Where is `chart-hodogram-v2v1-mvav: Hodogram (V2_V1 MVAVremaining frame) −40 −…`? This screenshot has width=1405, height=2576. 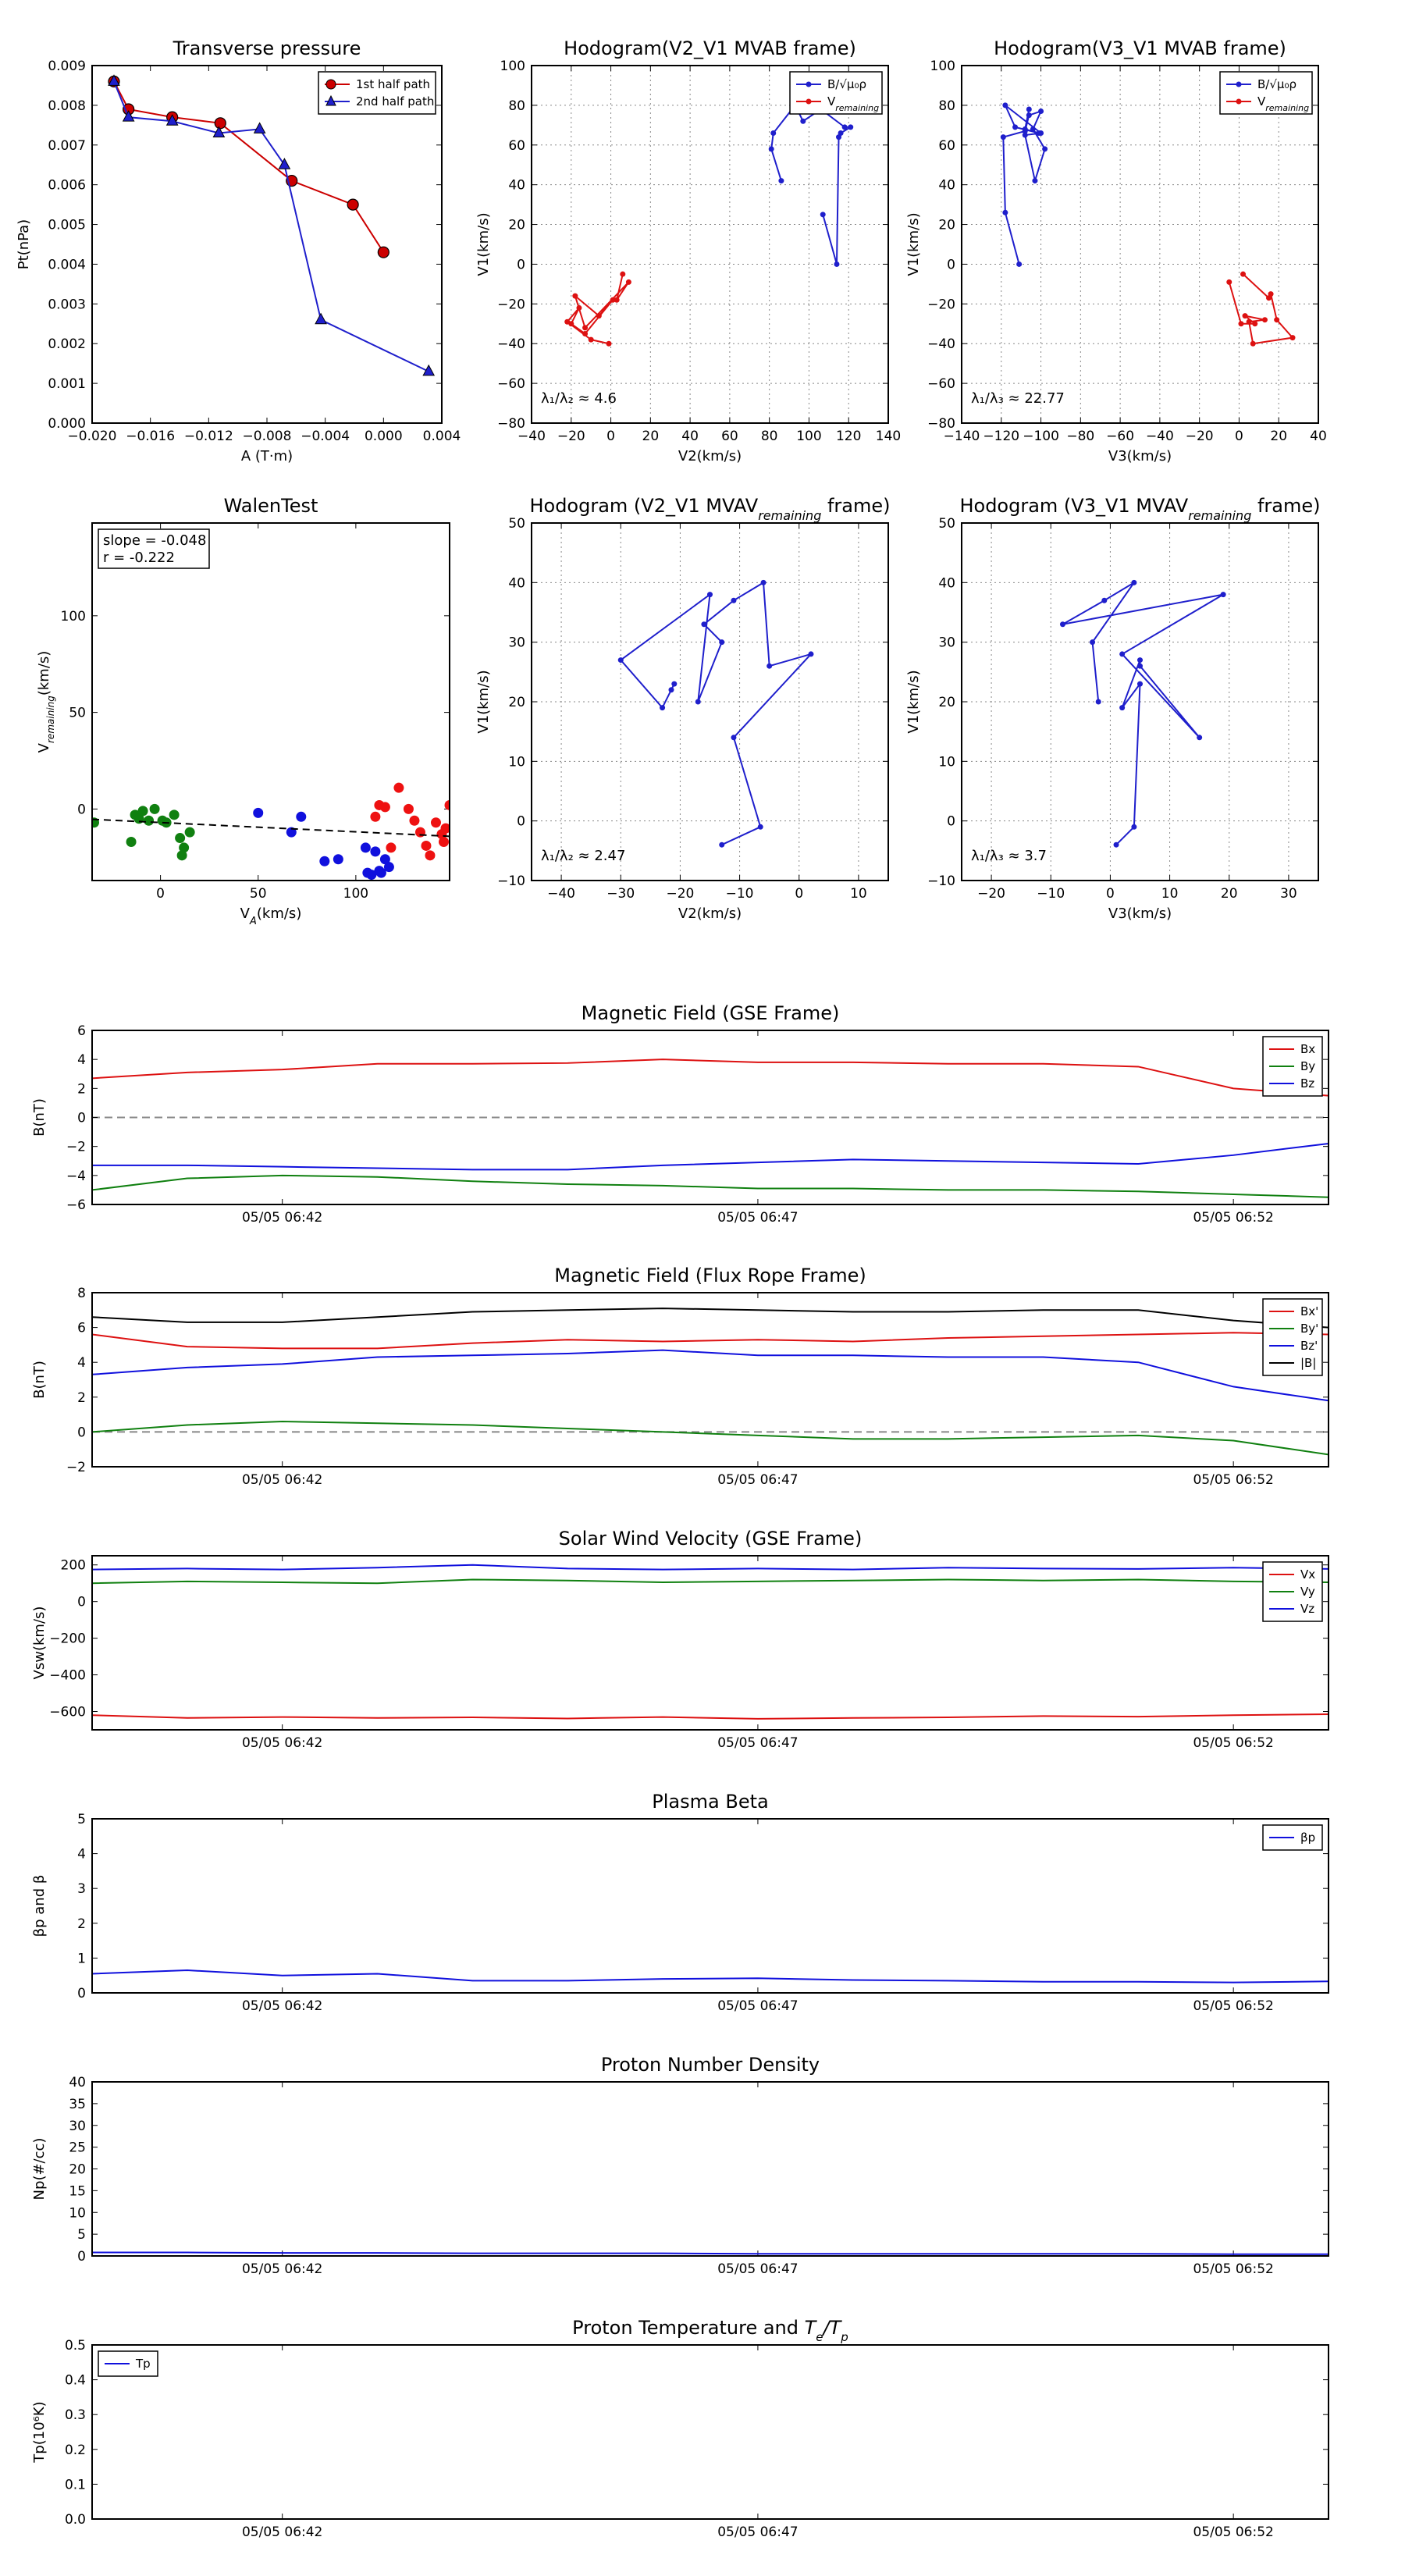 chart-hodogram-v2v1-mvav: Hodogram (V2_V1 MVAVremaining frame) −40 −… is located at coordinates (683, 708).